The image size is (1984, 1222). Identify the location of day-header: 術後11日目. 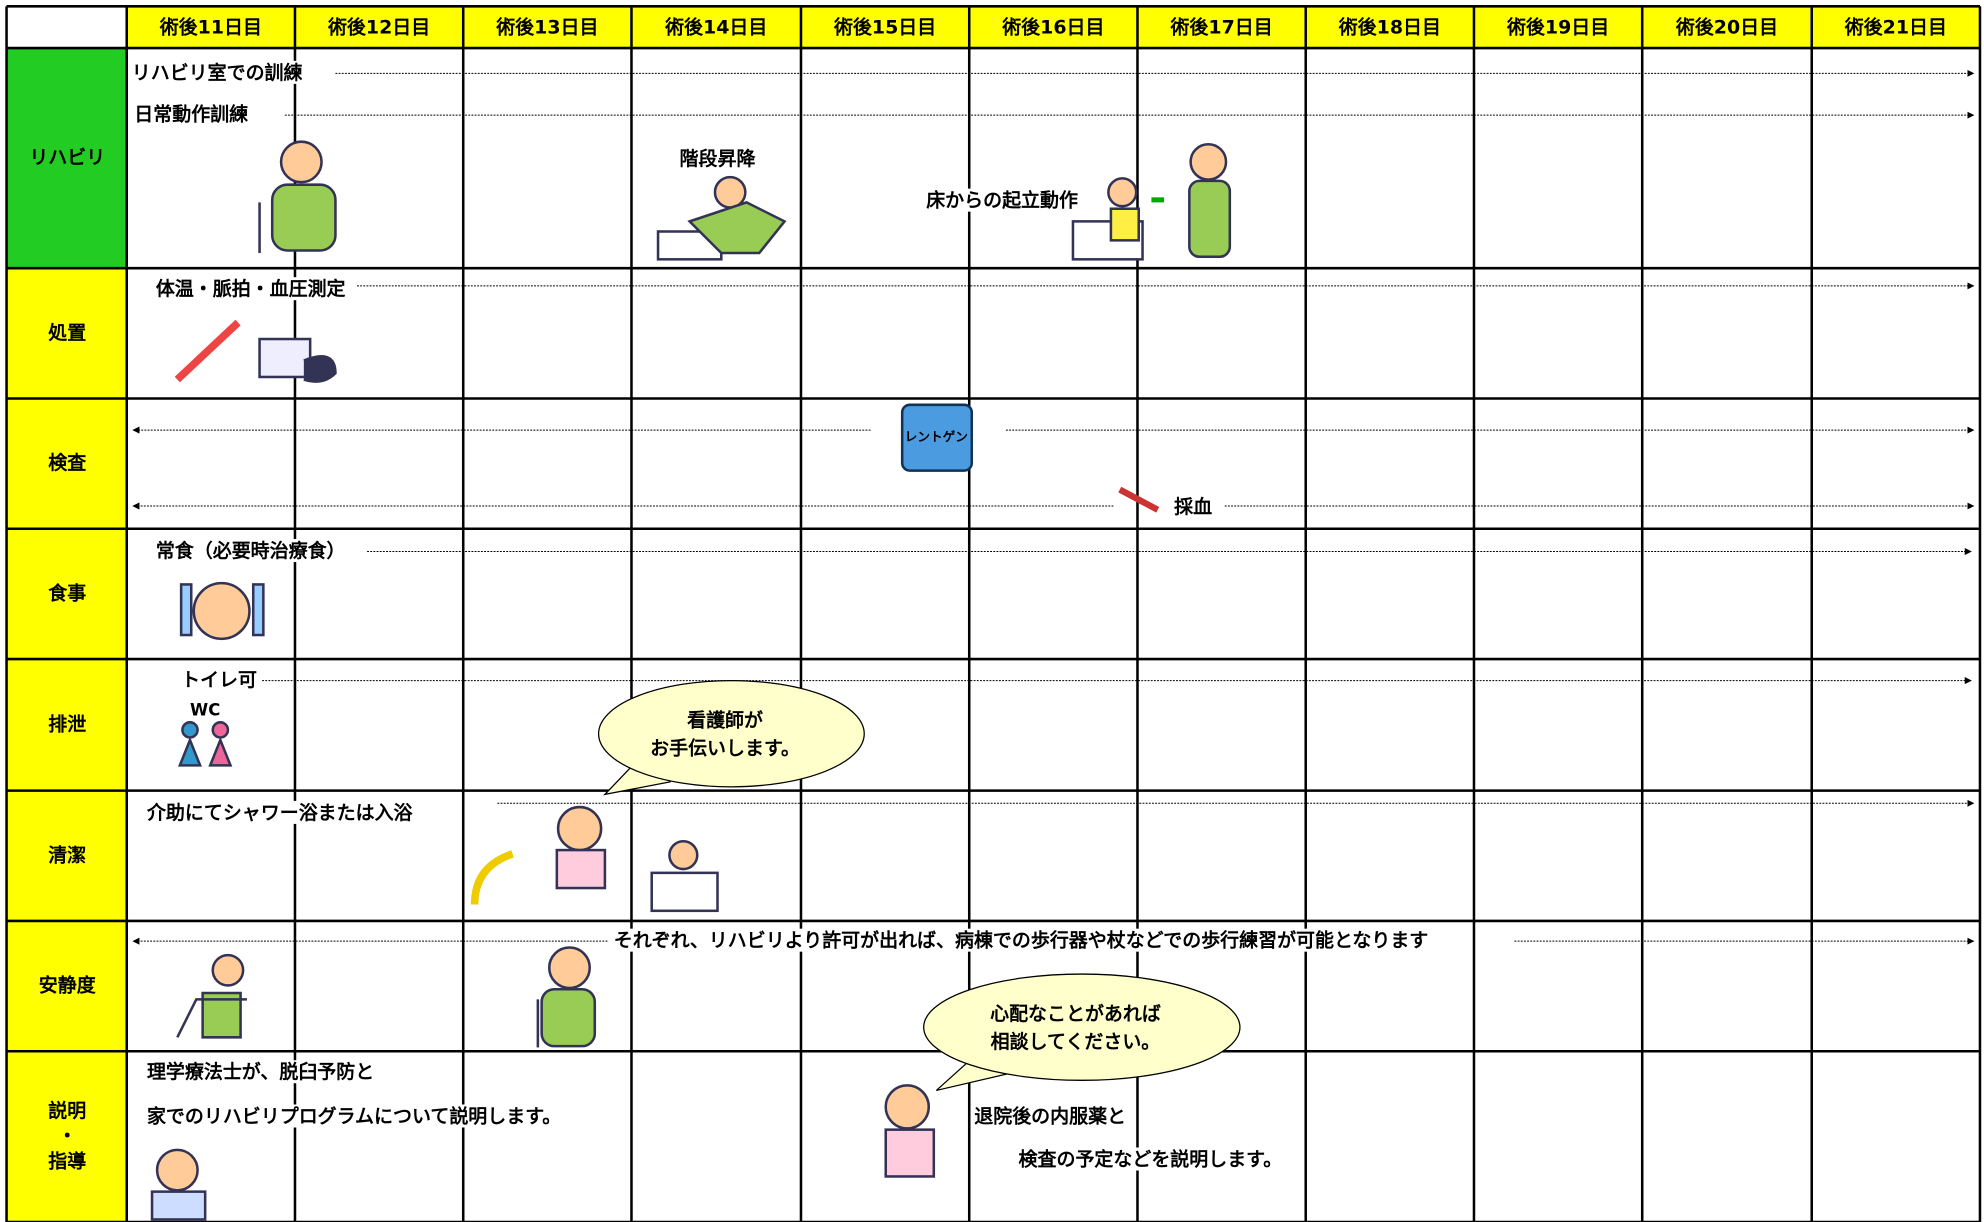
(210, 26).